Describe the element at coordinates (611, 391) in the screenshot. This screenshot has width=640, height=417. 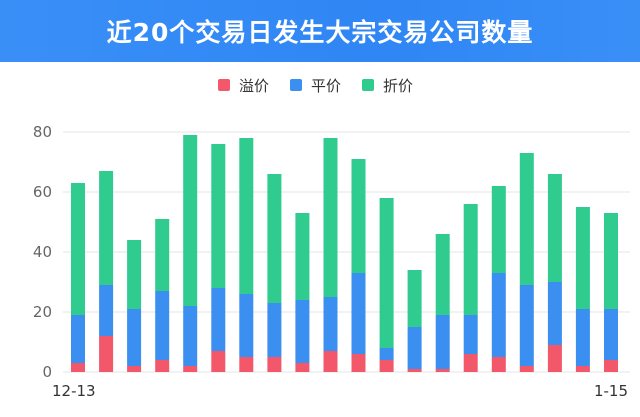
I see `x-tick-label-last: 1-15` at that location.